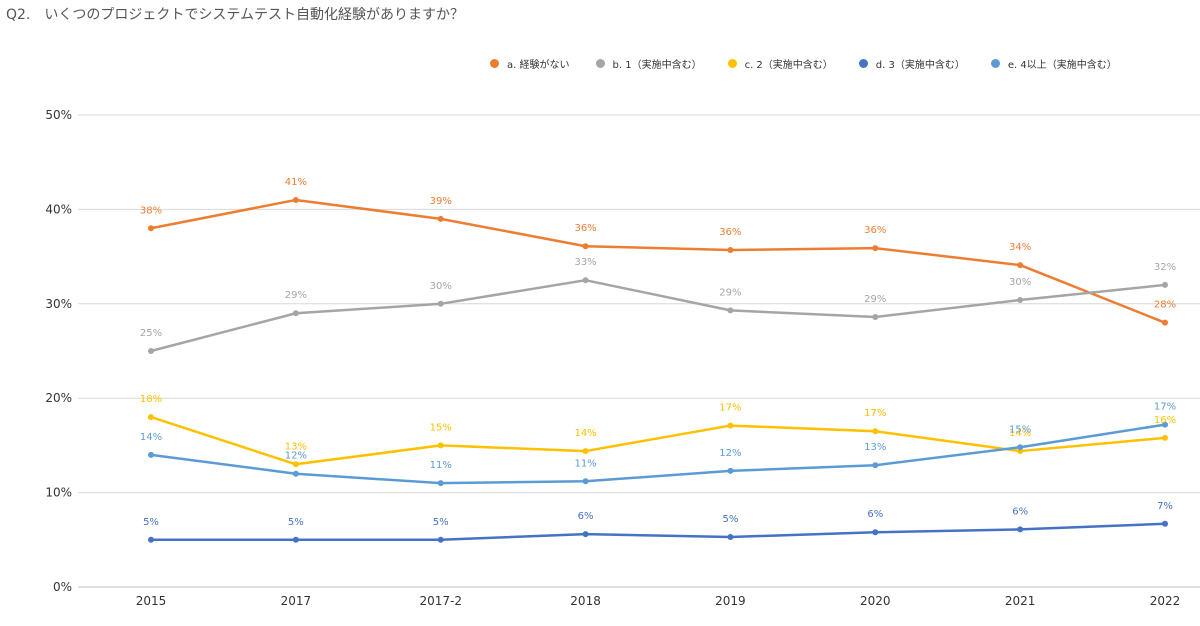  I want to click on question-text: いくつのプロジェクトでシステムテスト自動化経験がありますか？, so click(254, 15).